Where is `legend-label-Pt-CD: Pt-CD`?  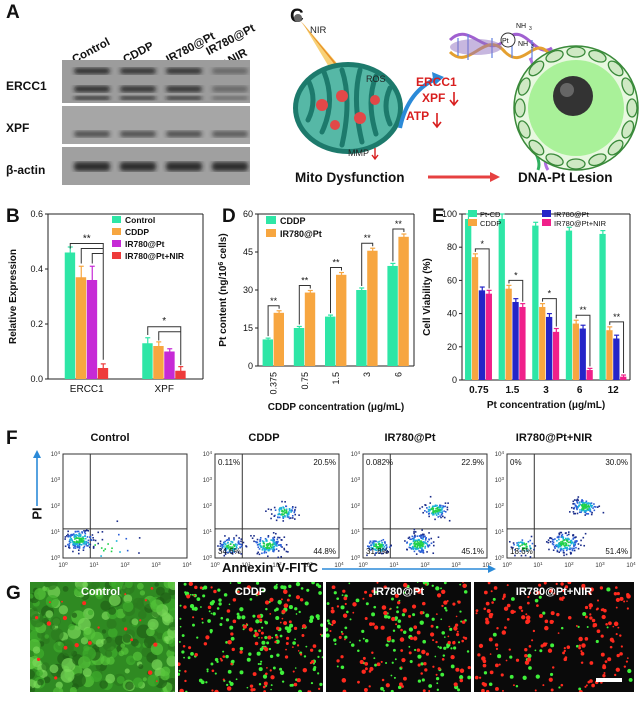 legend-label-Pt-CD: Pt-CD is located at coordinates (490, 214).